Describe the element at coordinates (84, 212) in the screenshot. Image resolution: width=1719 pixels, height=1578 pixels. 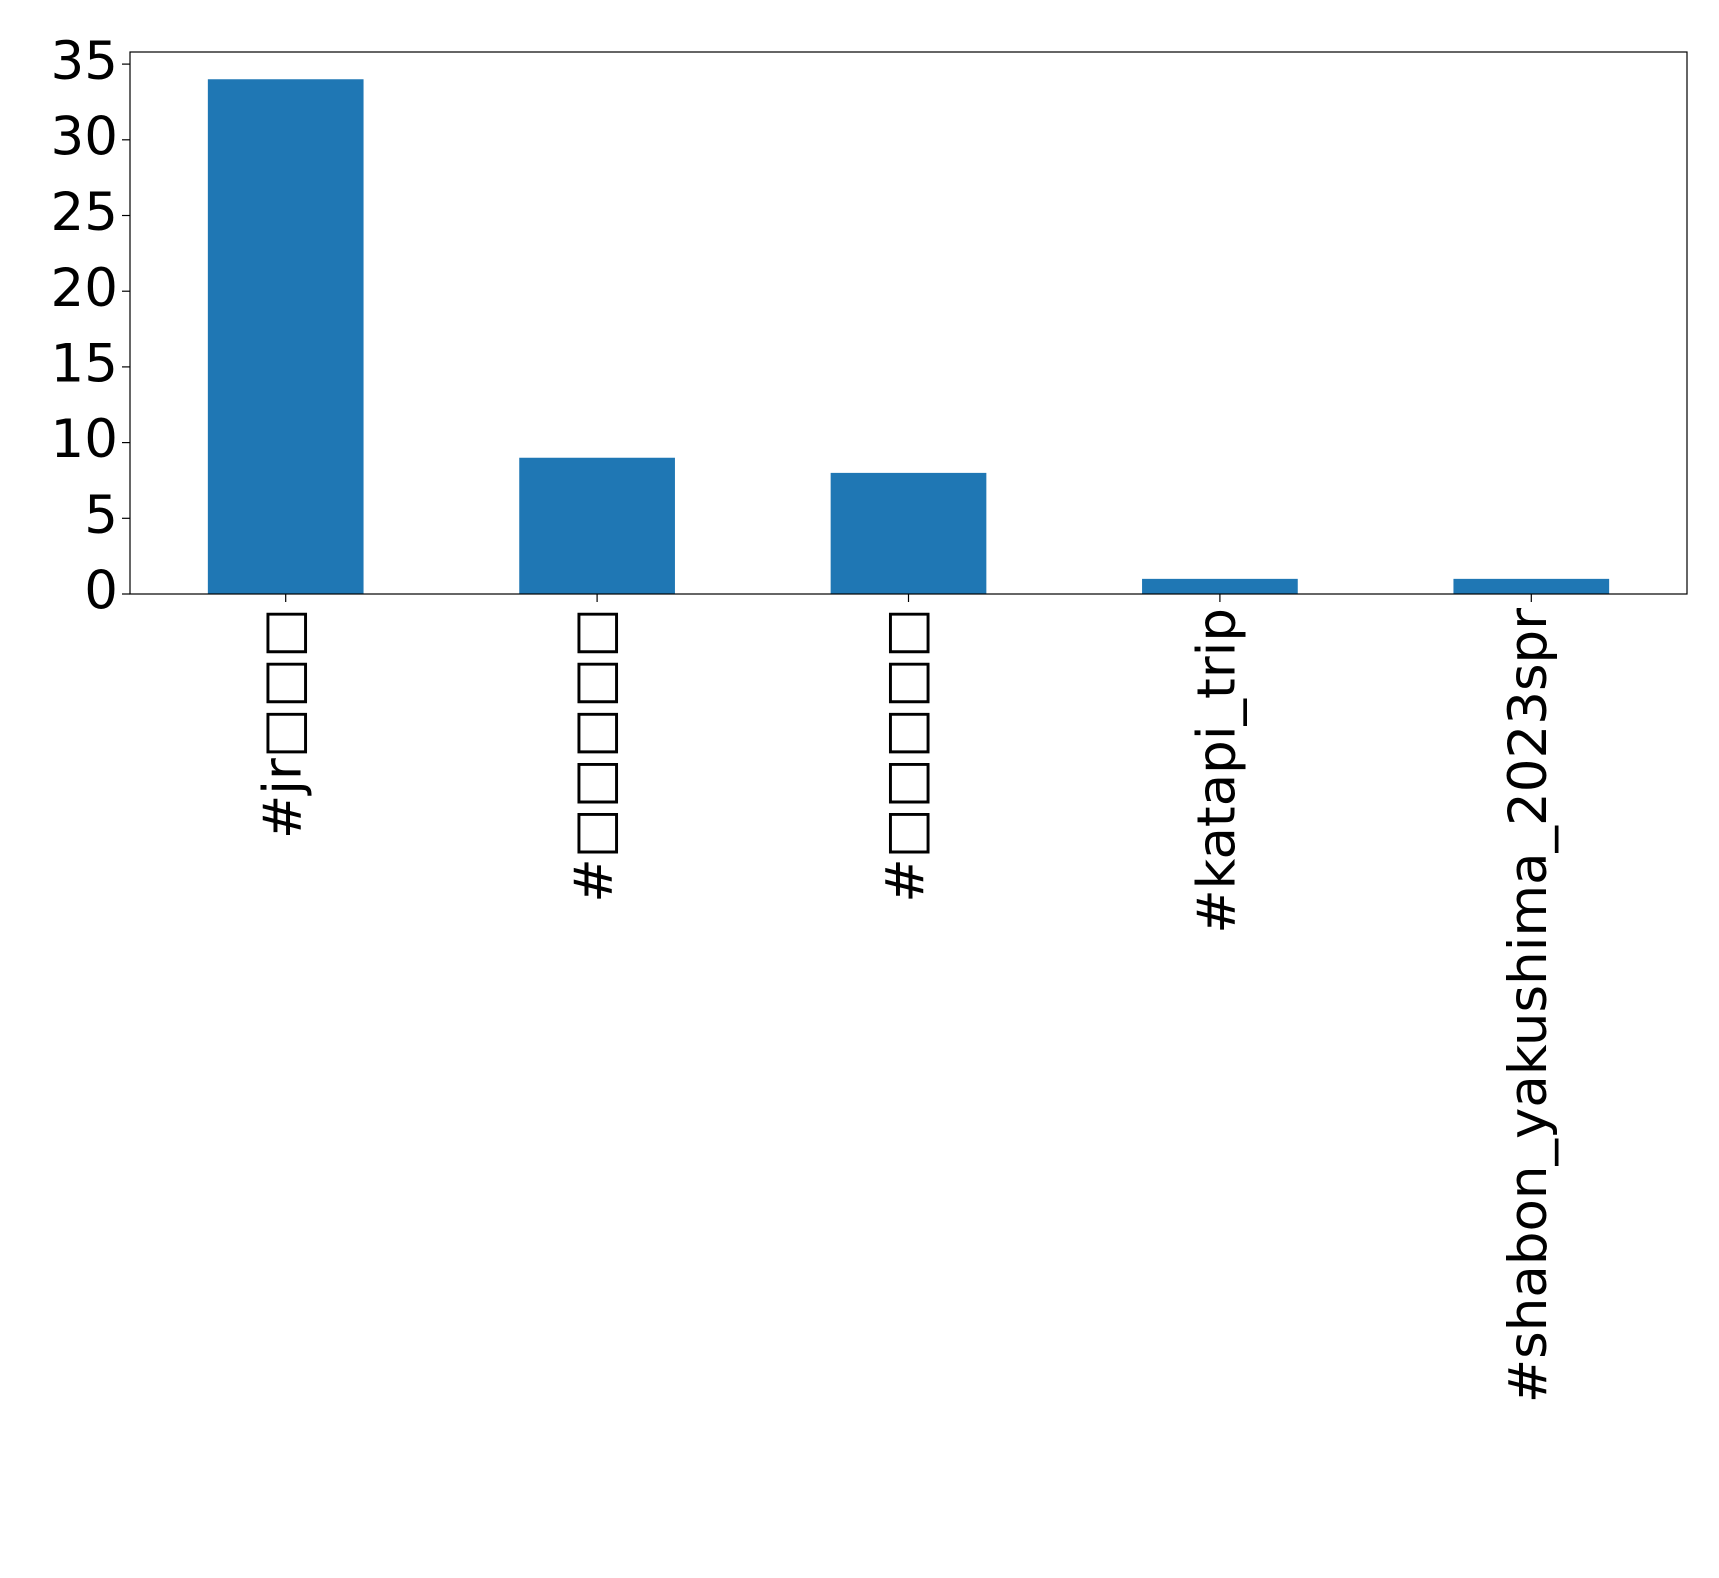
I see `y-tick-label: 25` at that location.